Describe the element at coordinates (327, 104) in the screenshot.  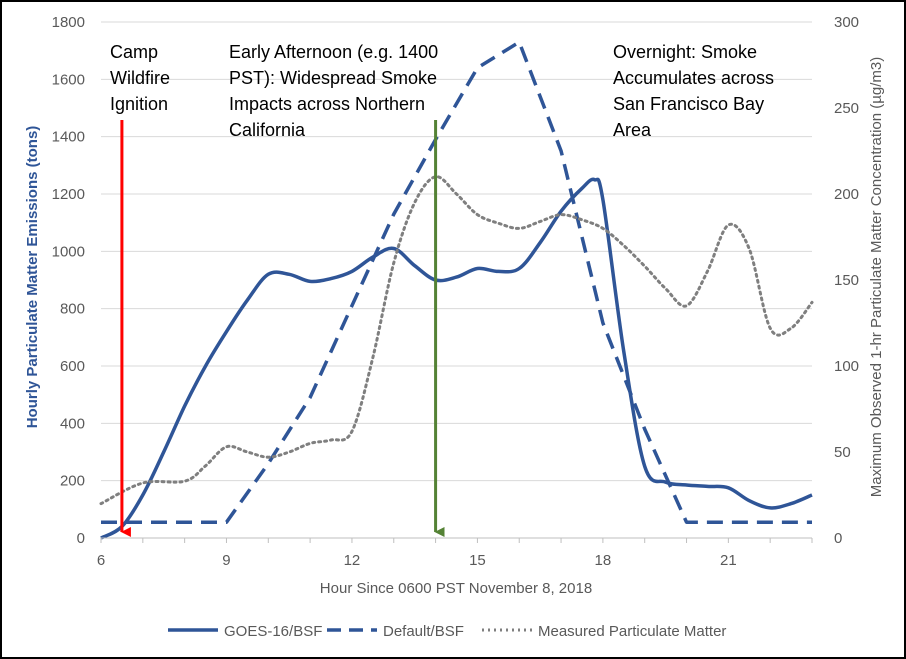
I see `annotation-afternoon-line: Impacts across Northern` at that location.